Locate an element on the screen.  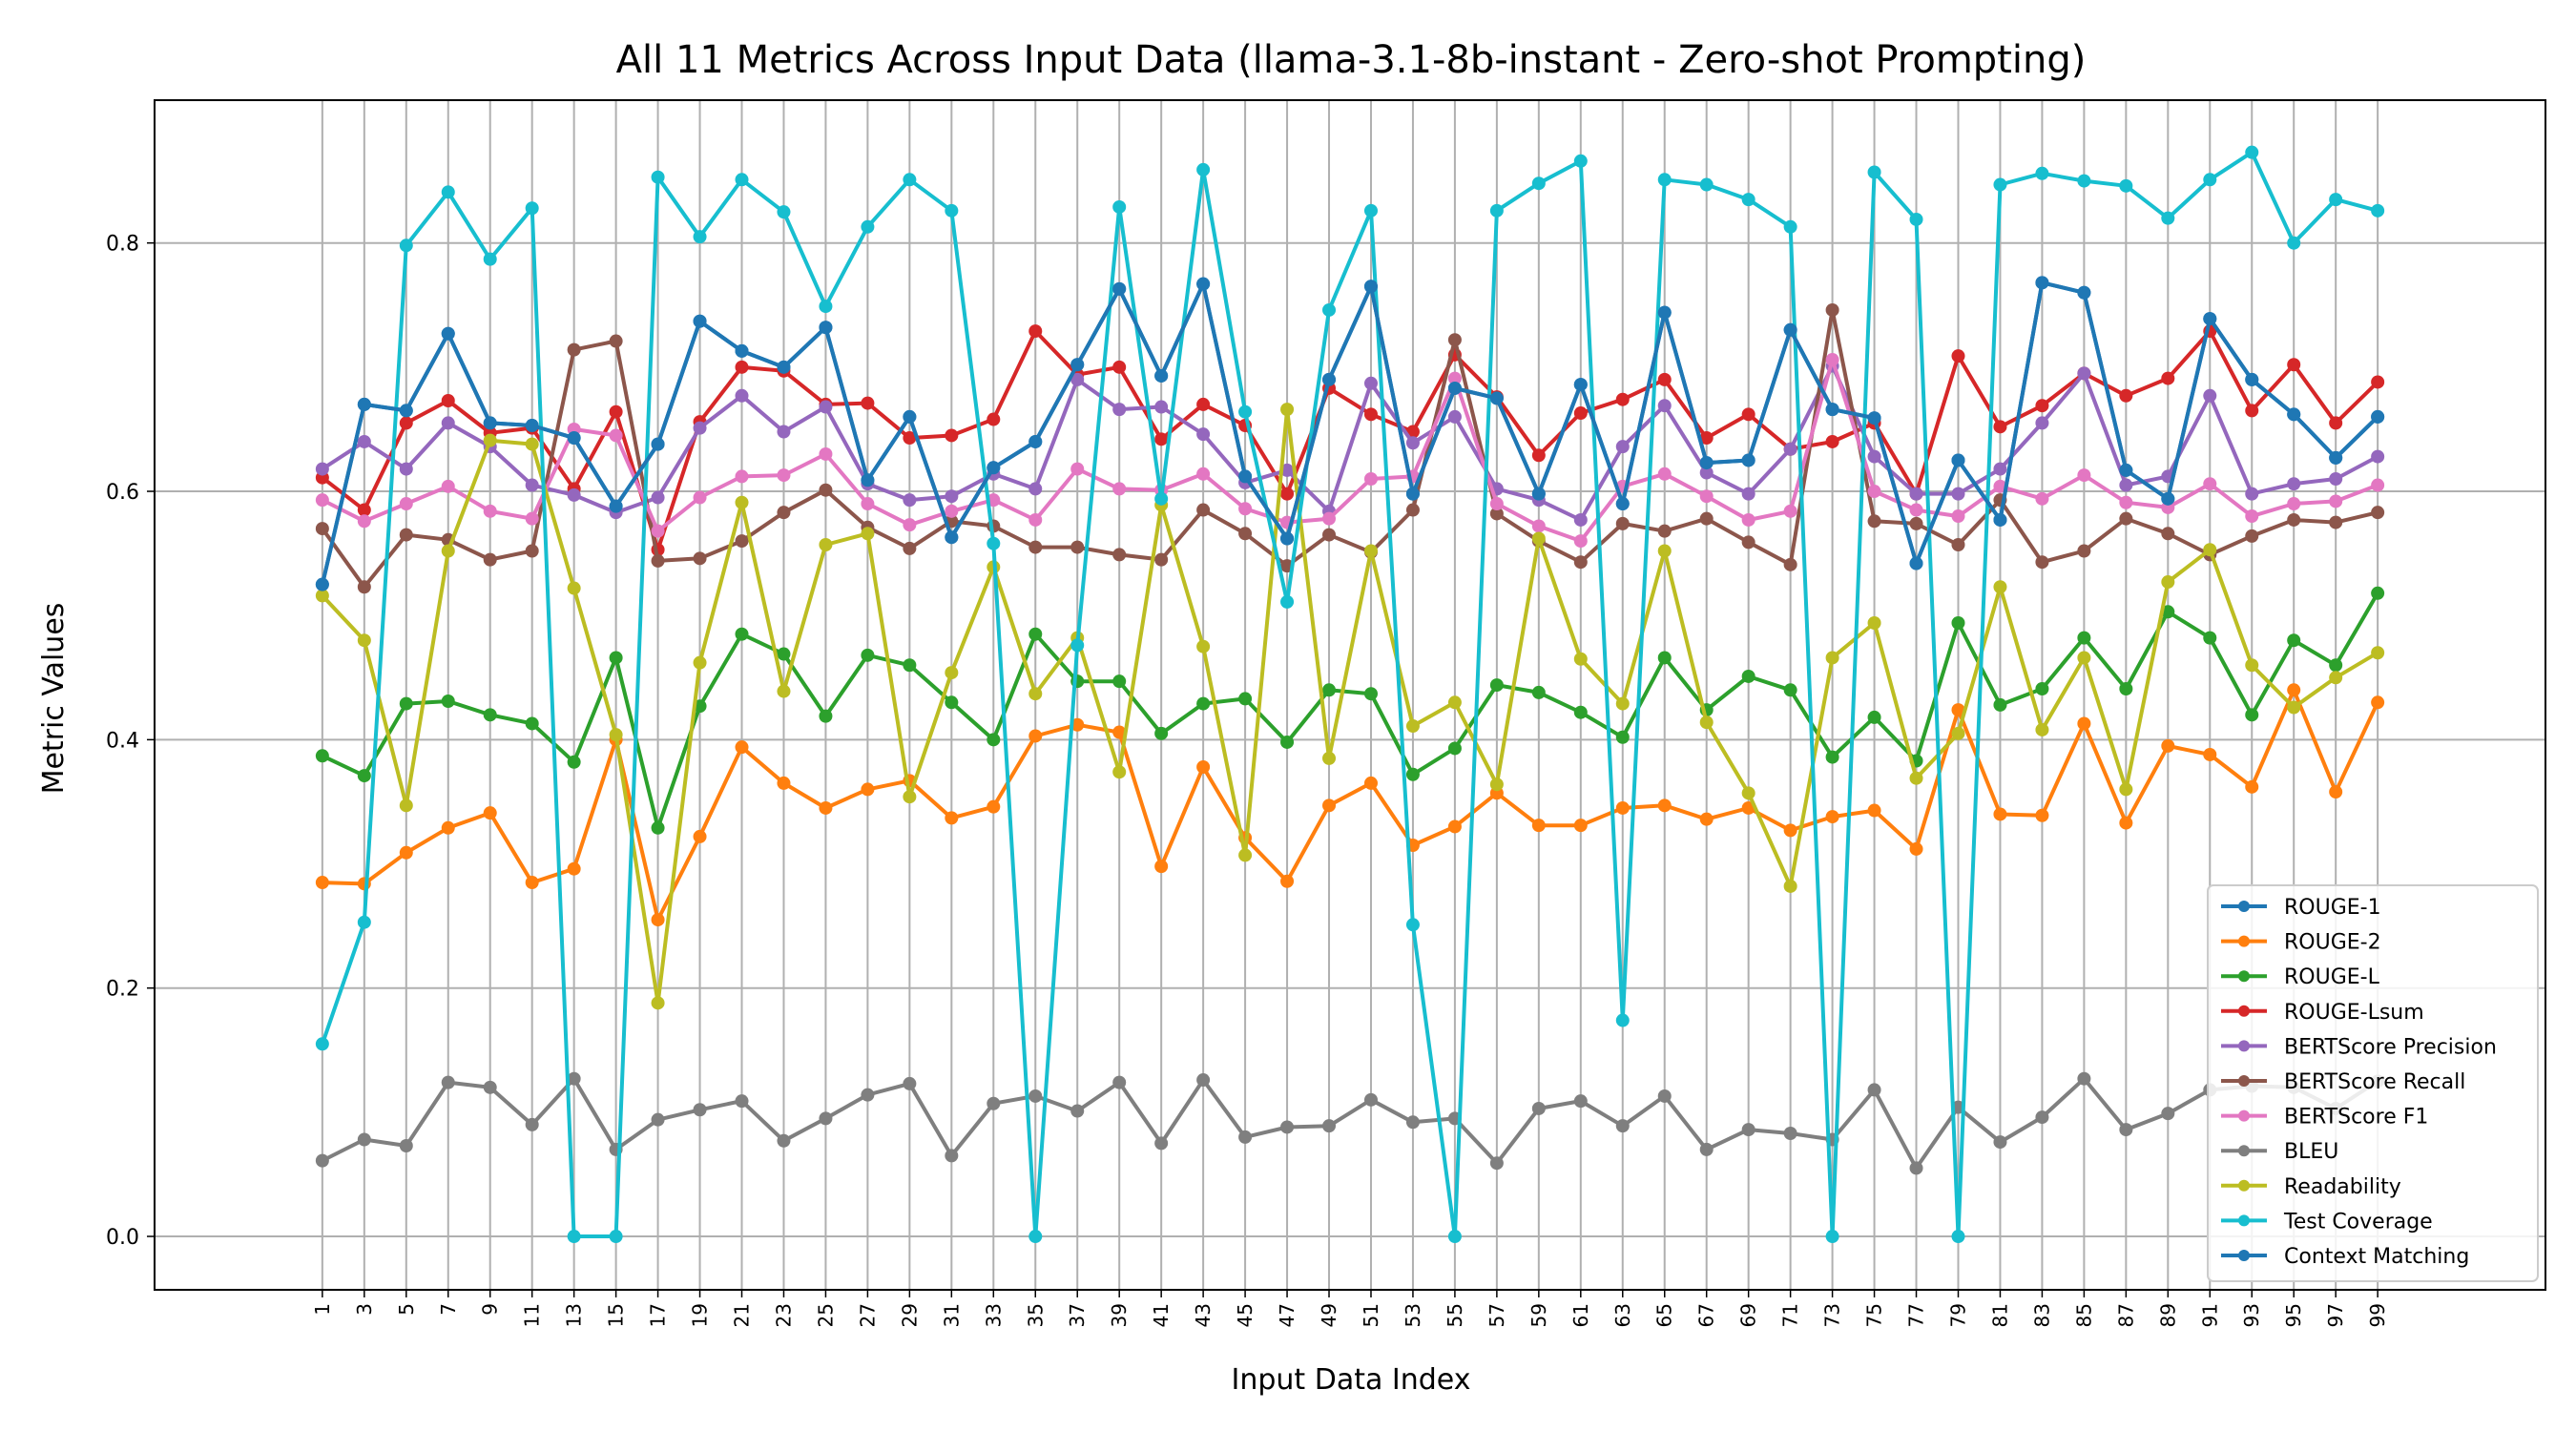
x-tick-label: 99 is located at coordinates (2377, 1315).